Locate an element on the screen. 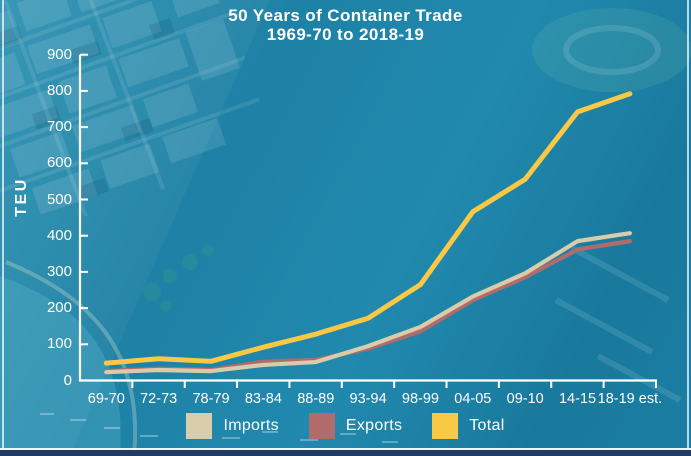 This screenshot has height=456, width=691. y-axis-tick-label: 0 is located at coordinates (67, 380).